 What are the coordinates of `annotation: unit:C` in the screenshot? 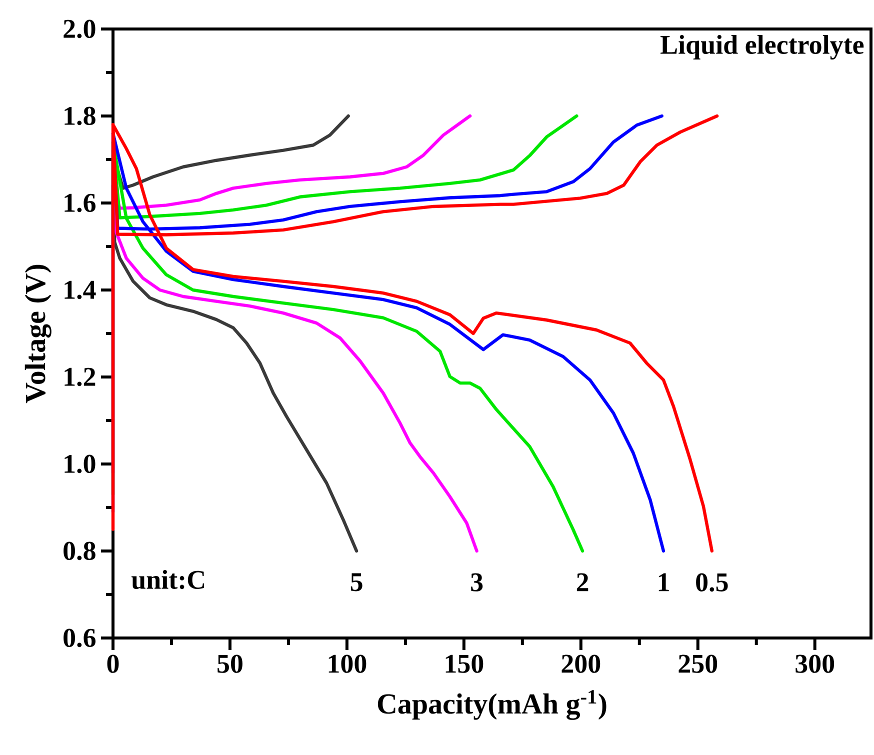 It's located at (168, 580).